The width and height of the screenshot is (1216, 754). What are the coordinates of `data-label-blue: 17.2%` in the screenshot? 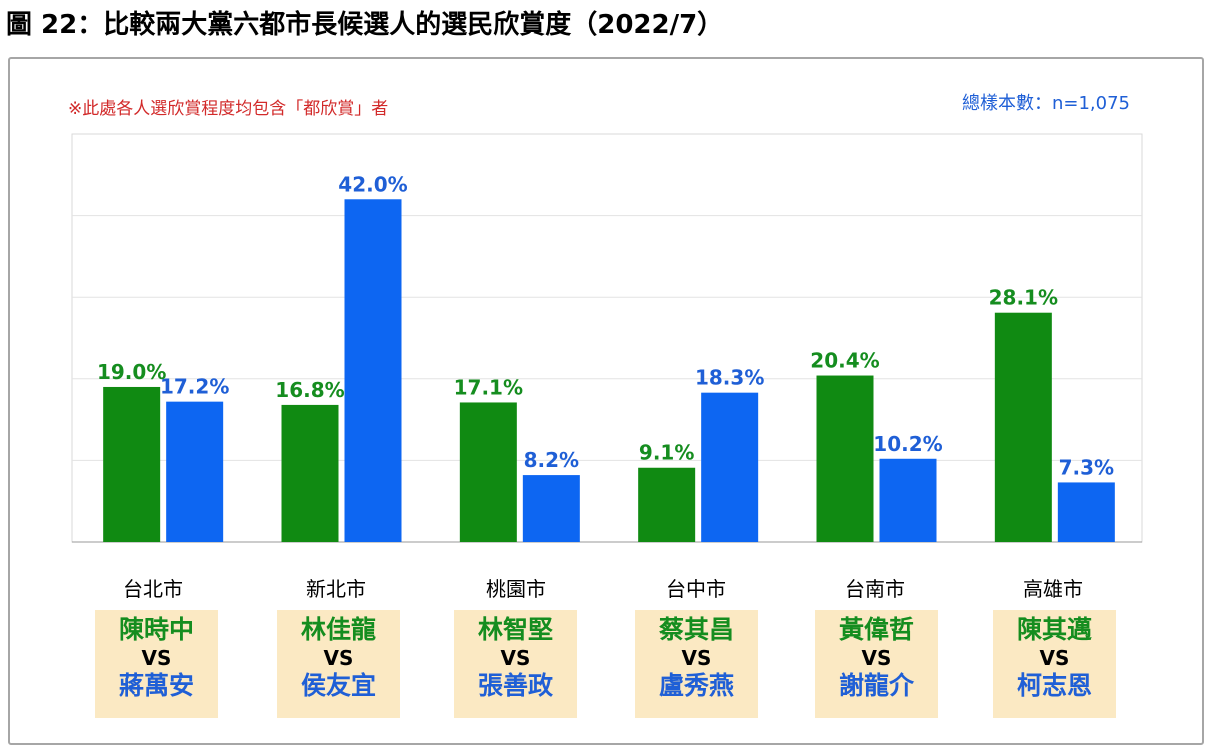 It's located at (194, 387).